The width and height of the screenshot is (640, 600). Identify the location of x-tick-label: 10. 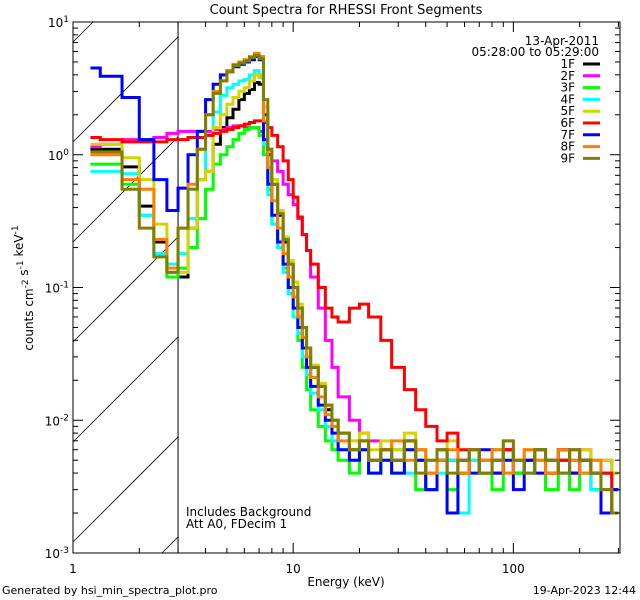
(293, 569).